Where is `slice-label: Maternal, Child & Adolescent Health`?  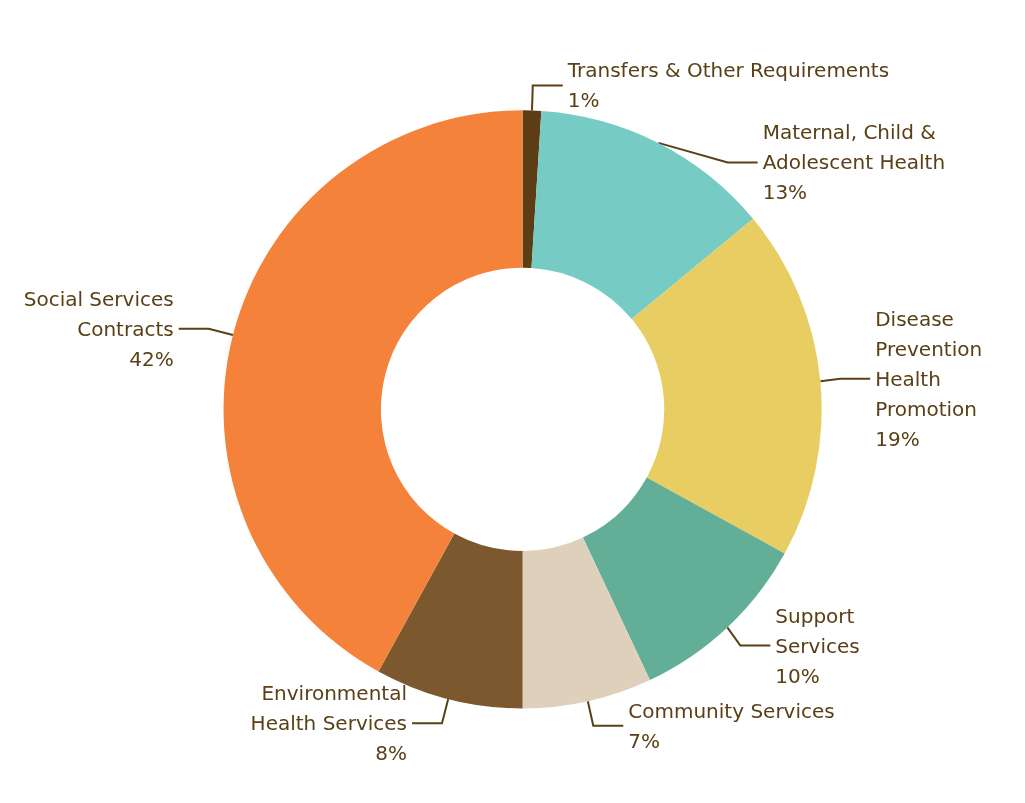
slice-label: Maternal, Child & Adolescent Health is located at coordinates (854, 147).